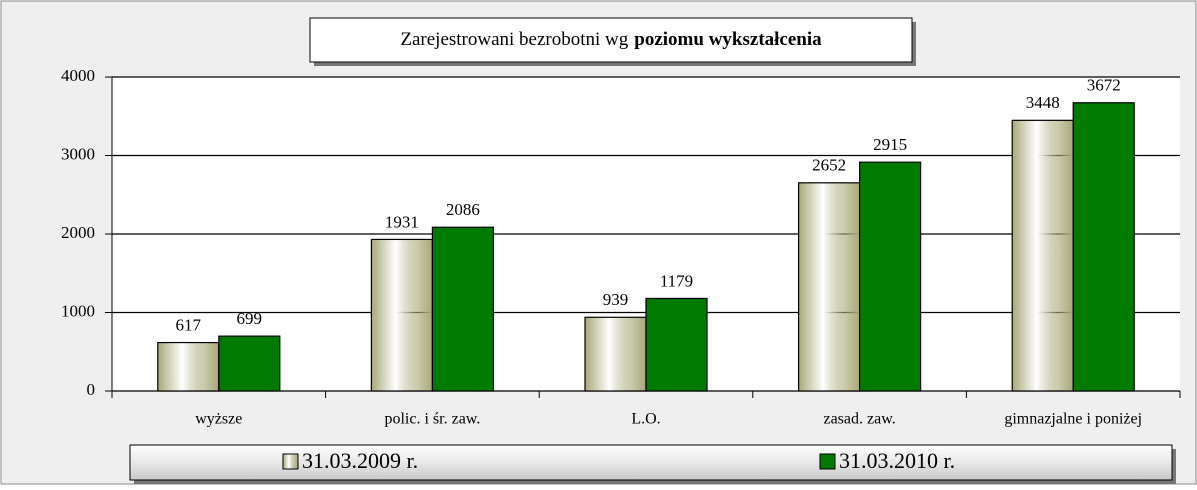  I want to click on x-tick-label: wyższe, so click(218, 419).